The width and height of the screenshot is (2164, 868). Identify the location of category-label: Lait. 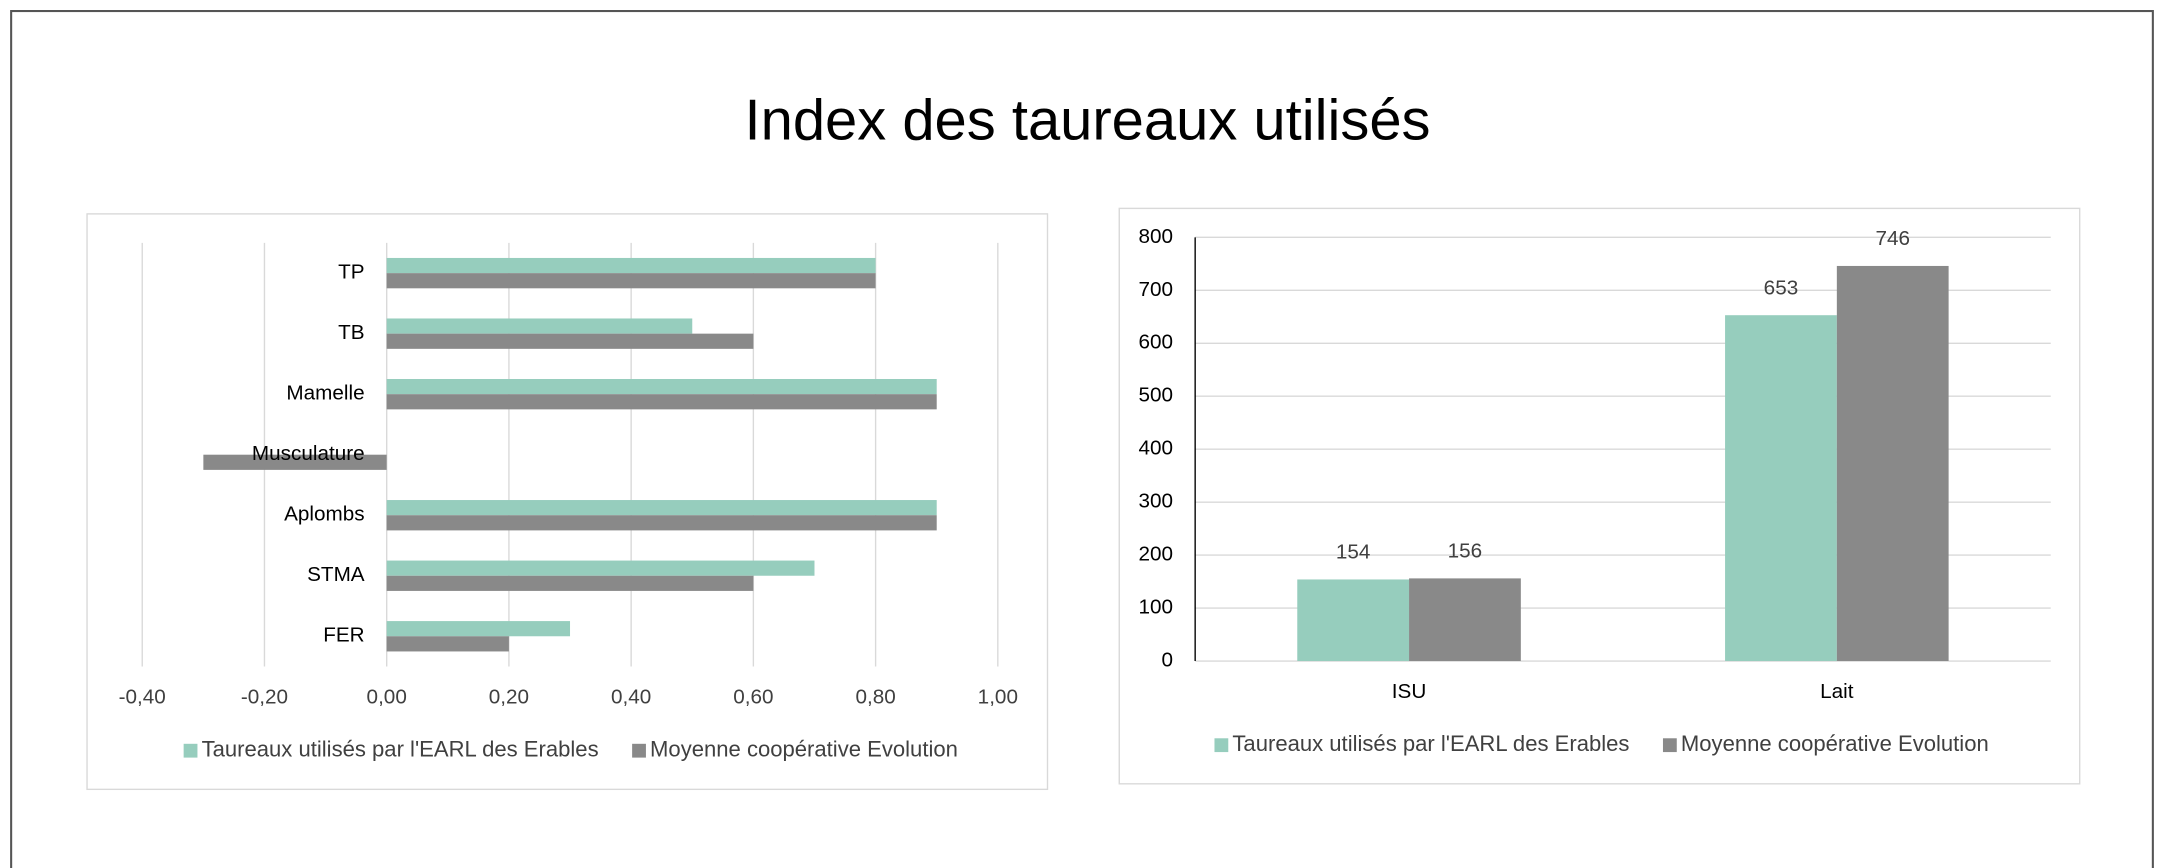
(1837, 691).